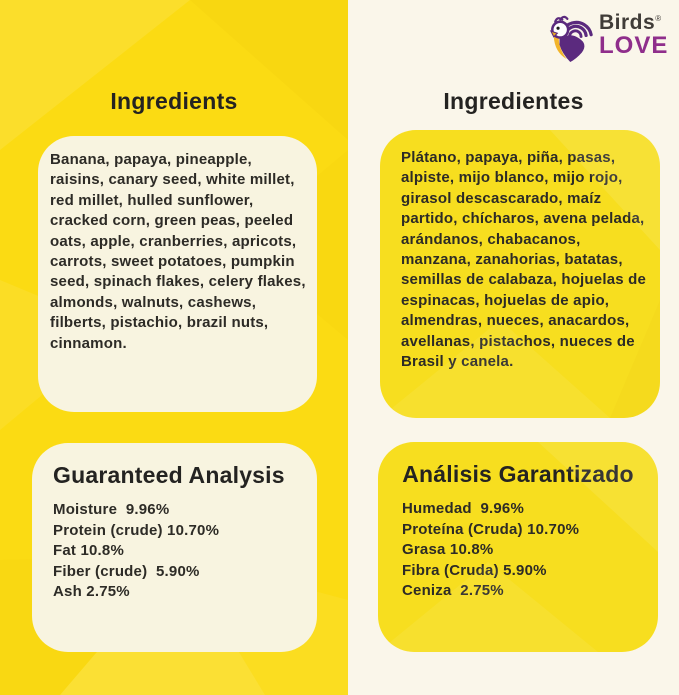  I want to click on guaranteed-analysis-heading-es: Análisis Garantizado, so click(518, 474).